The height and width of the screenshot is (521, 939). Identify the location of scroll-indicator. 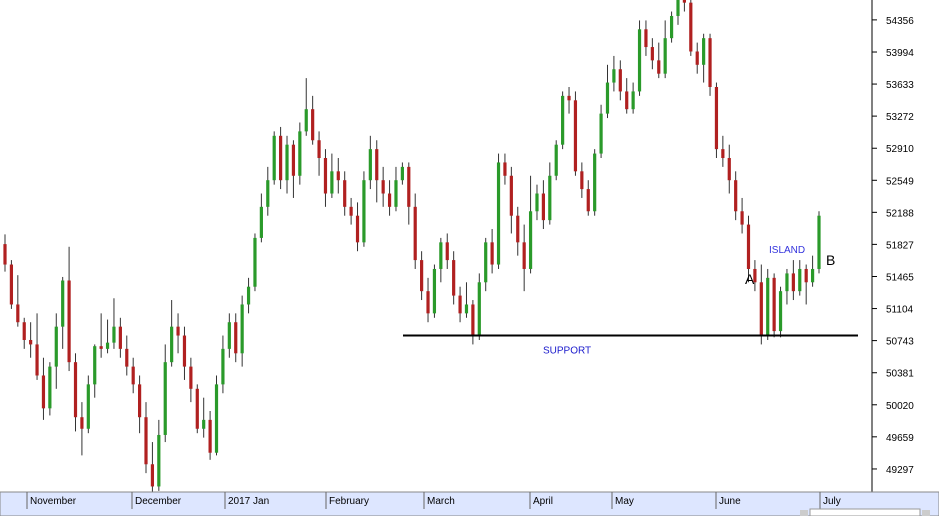
(865, 512).